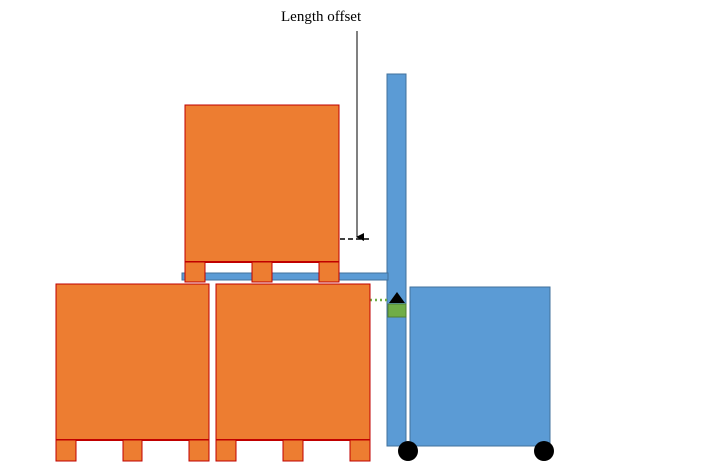  Describe the element at coordinates (226, 450) in the screenshot. I see `bottom-right-pallet-block-left` at that location.